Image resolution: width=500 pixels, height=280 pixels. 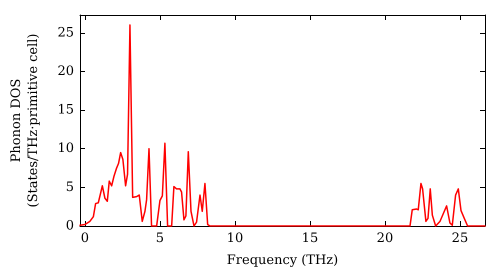 I want to click on y-tick-label: 25, so click(x=65, y=32).